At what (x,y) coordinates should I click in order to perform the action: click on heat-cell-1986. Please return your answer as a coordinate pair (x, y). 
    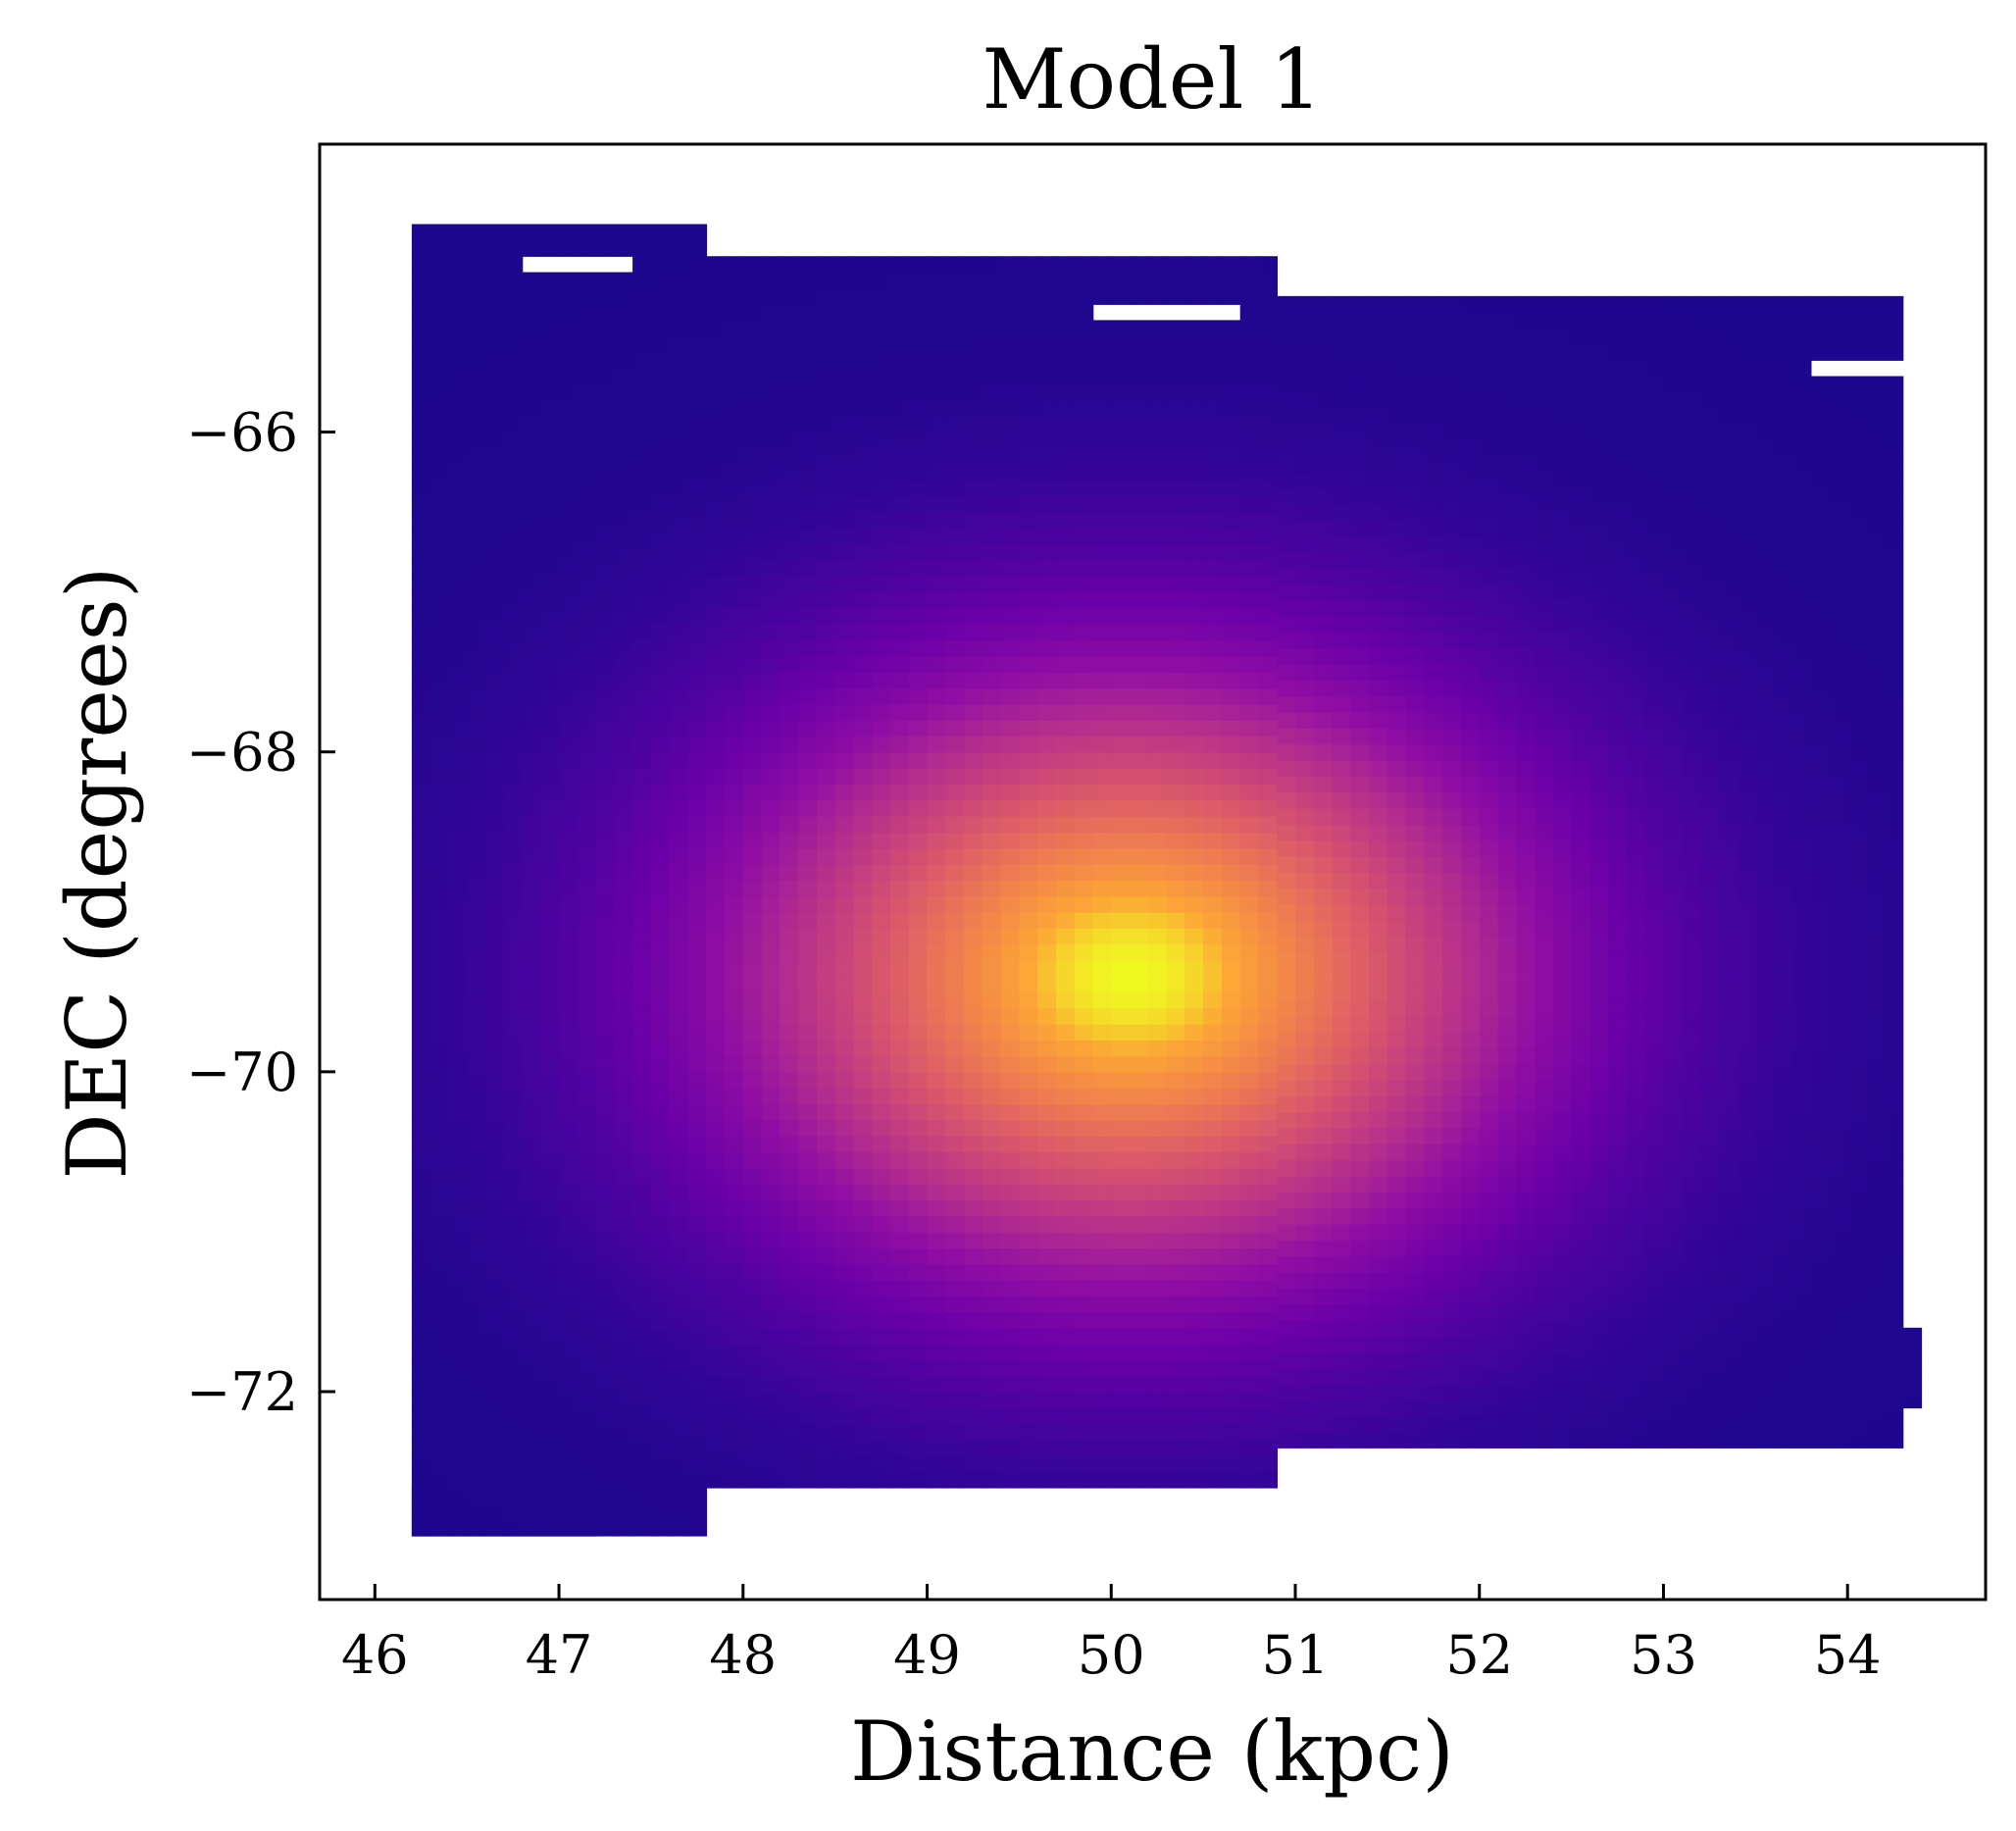
    Looking at the image, I should click on (863, 456).